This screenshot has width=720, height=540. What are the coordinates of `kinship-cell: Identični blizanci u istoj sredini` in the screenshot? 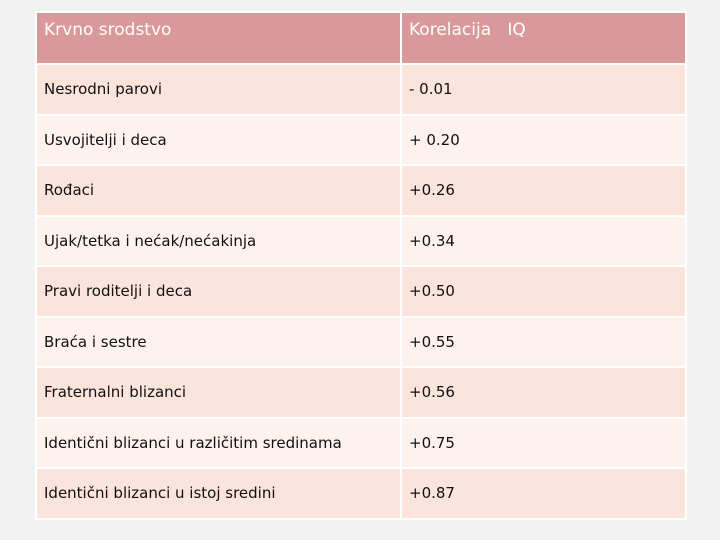 It's located at (218, 493).